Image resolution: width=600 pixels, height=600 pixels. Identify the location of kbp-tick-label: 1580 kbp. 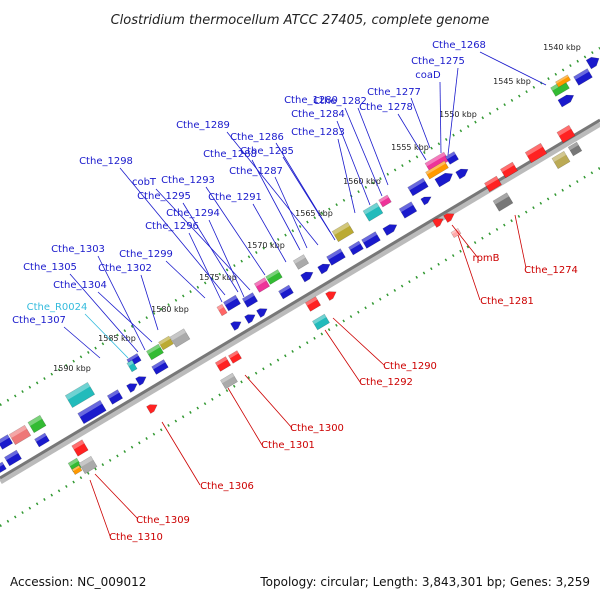
(170, 309).